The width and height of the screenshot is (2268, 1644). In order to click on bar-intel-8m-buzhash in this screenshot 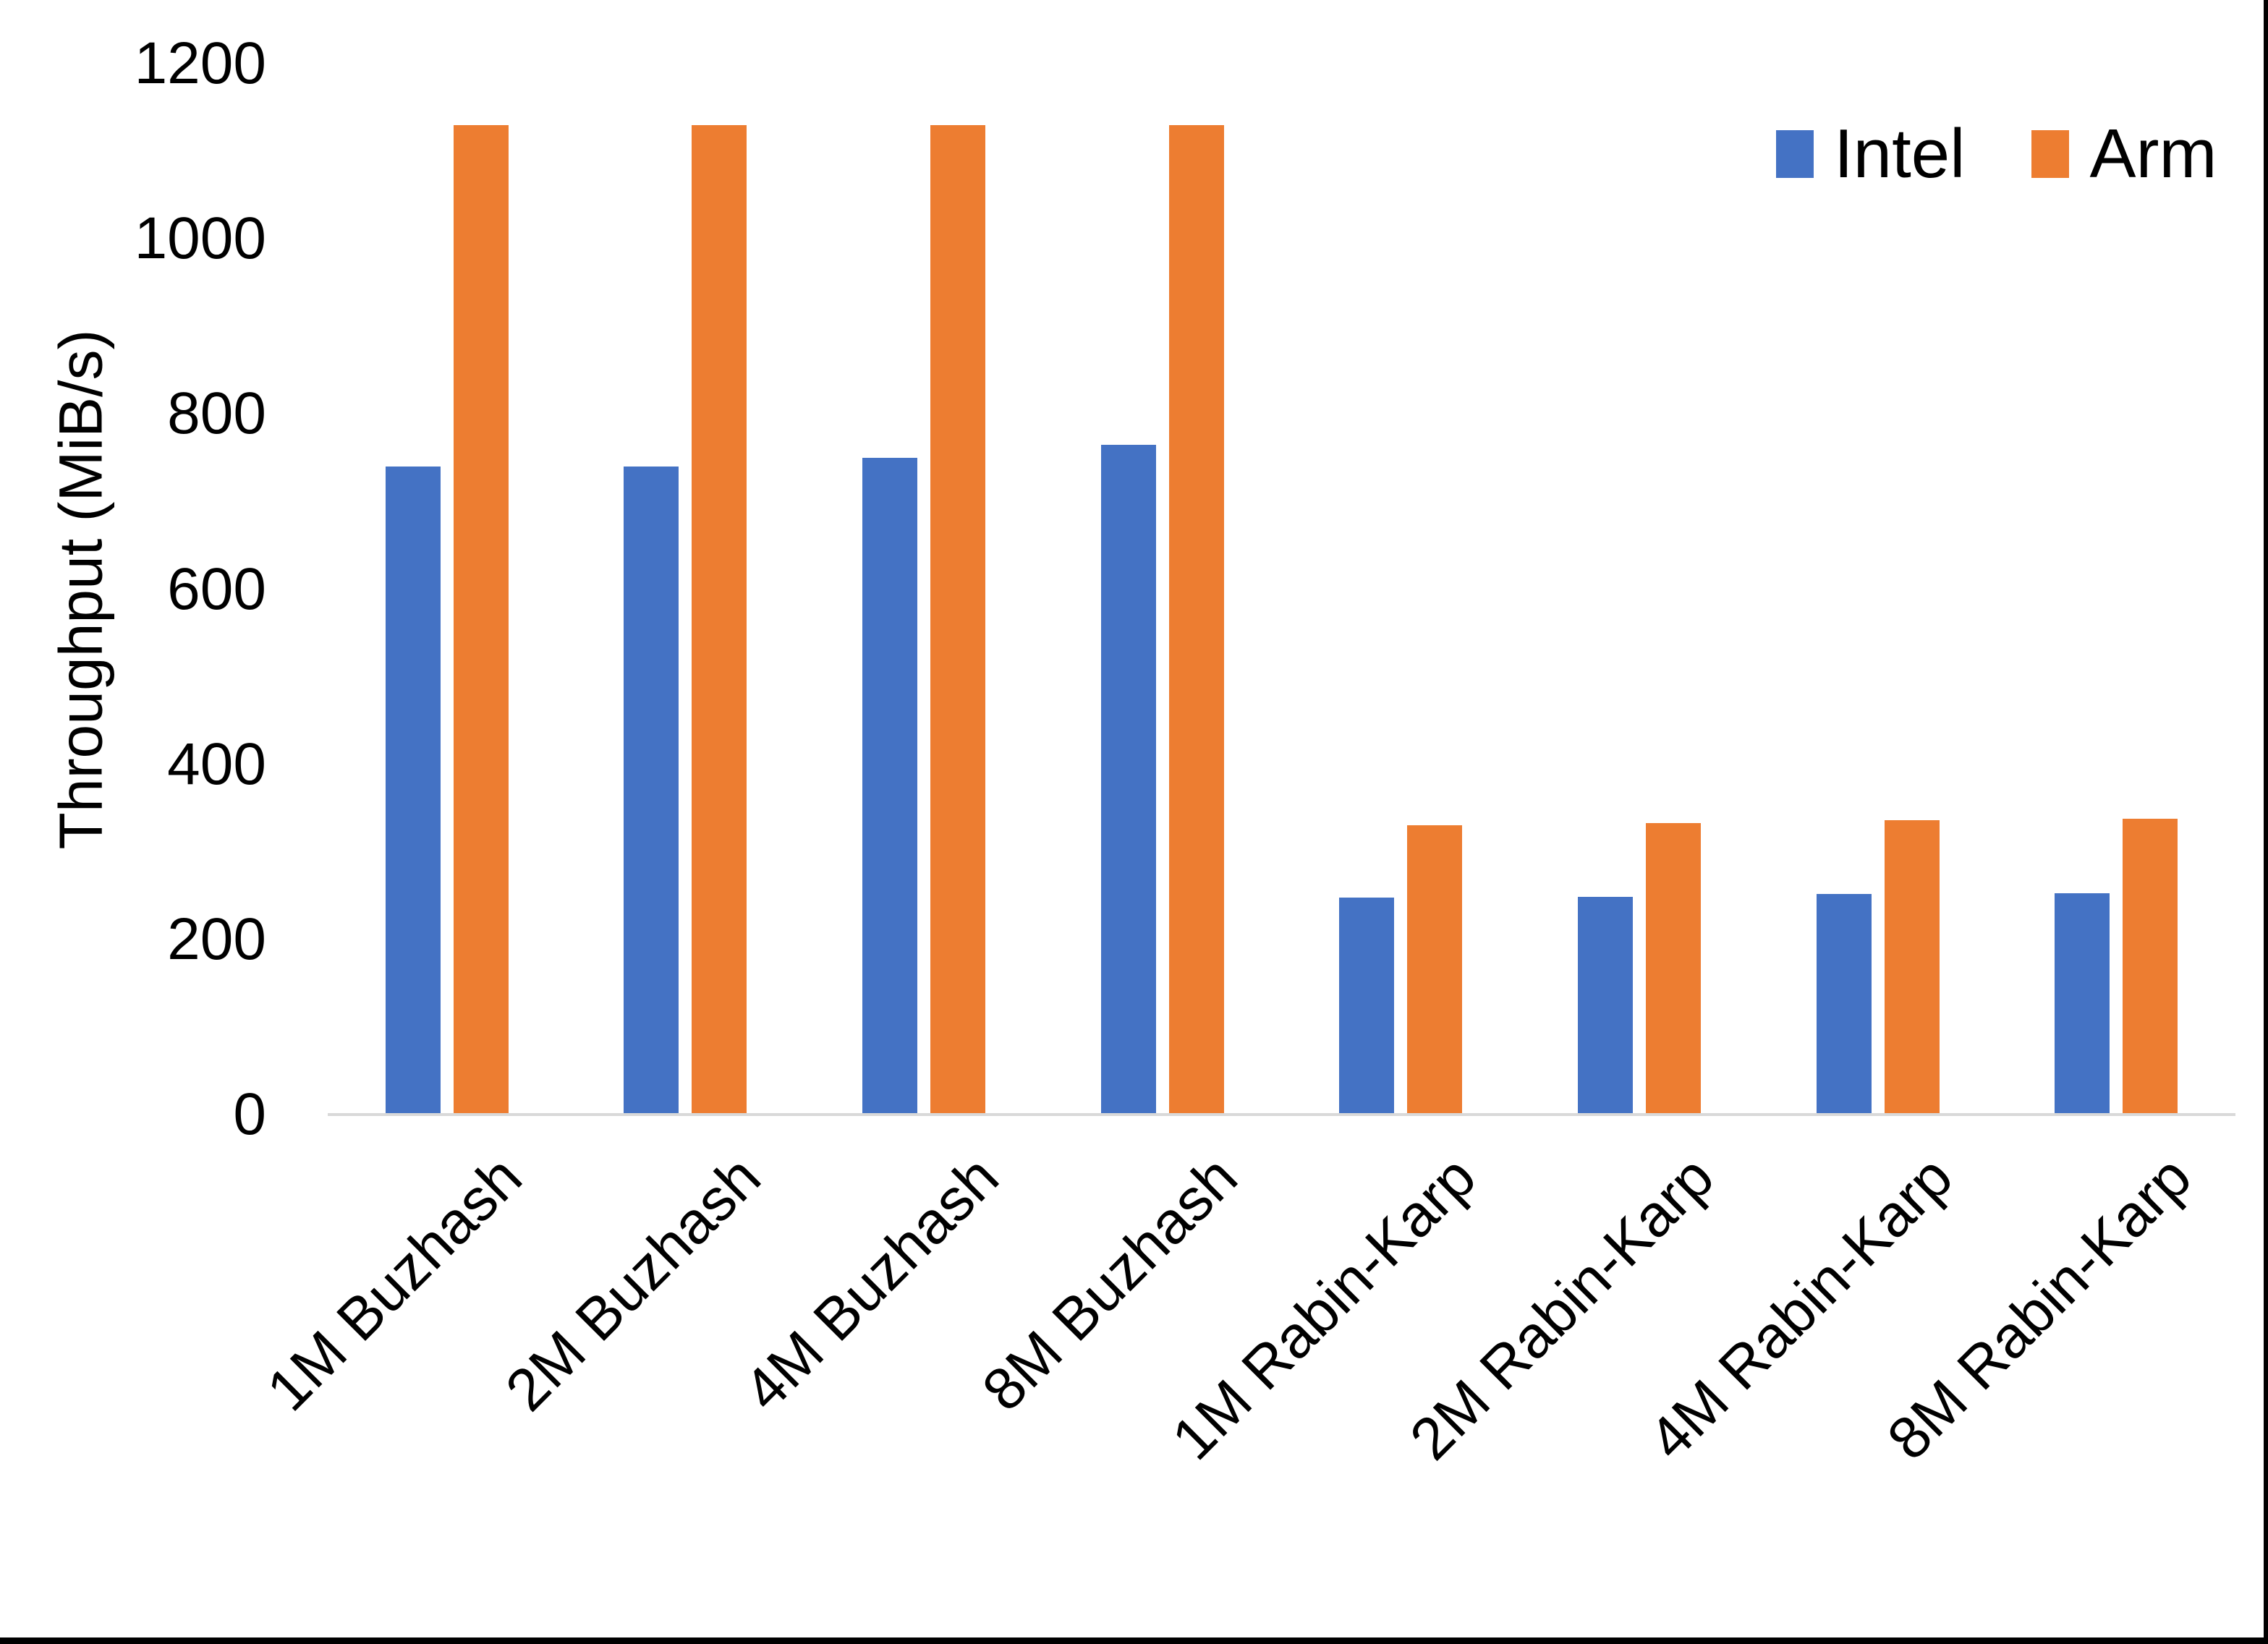, I will do `click(1128, 780)`.